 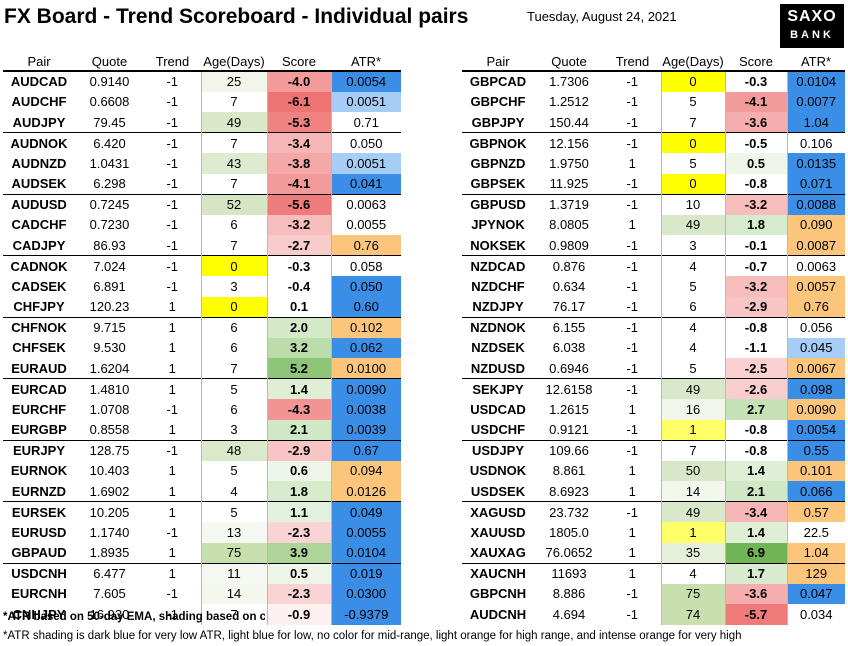 What do you see at coordinates (365, 347) in the screenshot?
I see `atr-cell: 0.062` at bounding box center [365, 347].